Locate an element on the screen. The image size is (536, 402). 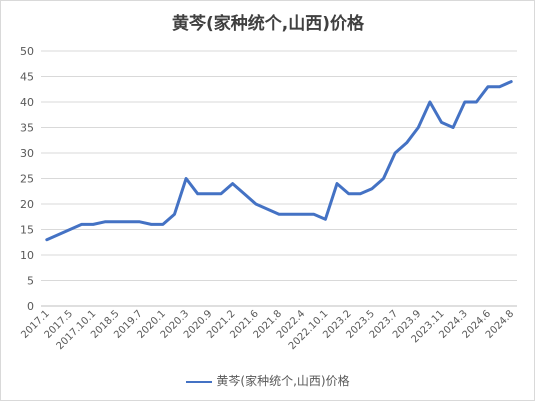
y-tick-label: 0 is located at coordinates (30, 306).